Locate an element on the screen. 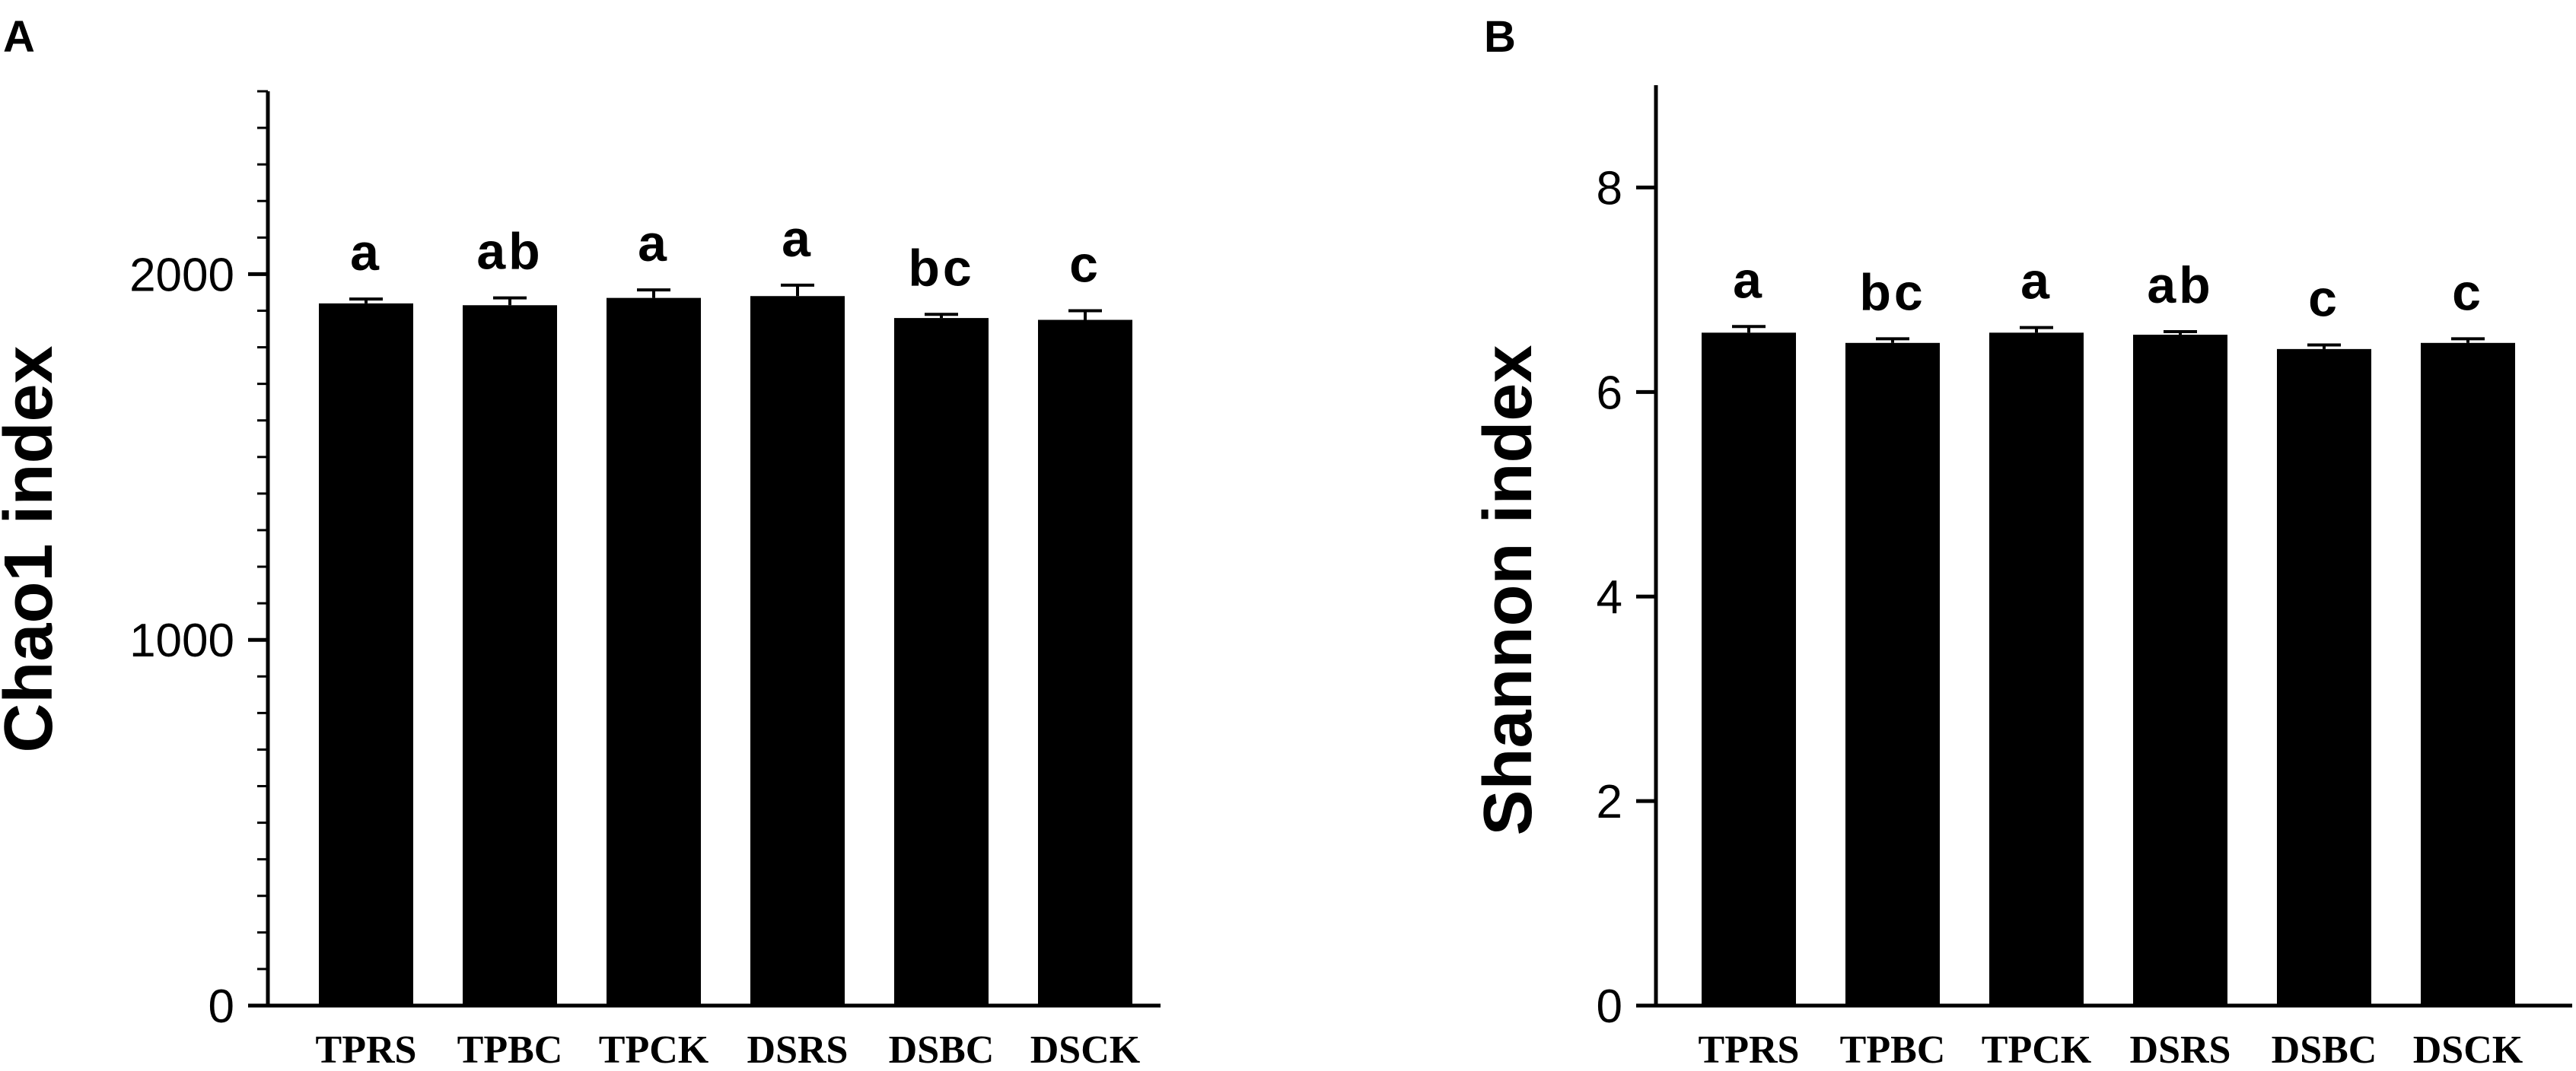  y-tick-label: 2 is located at coordinates (1610, 802).